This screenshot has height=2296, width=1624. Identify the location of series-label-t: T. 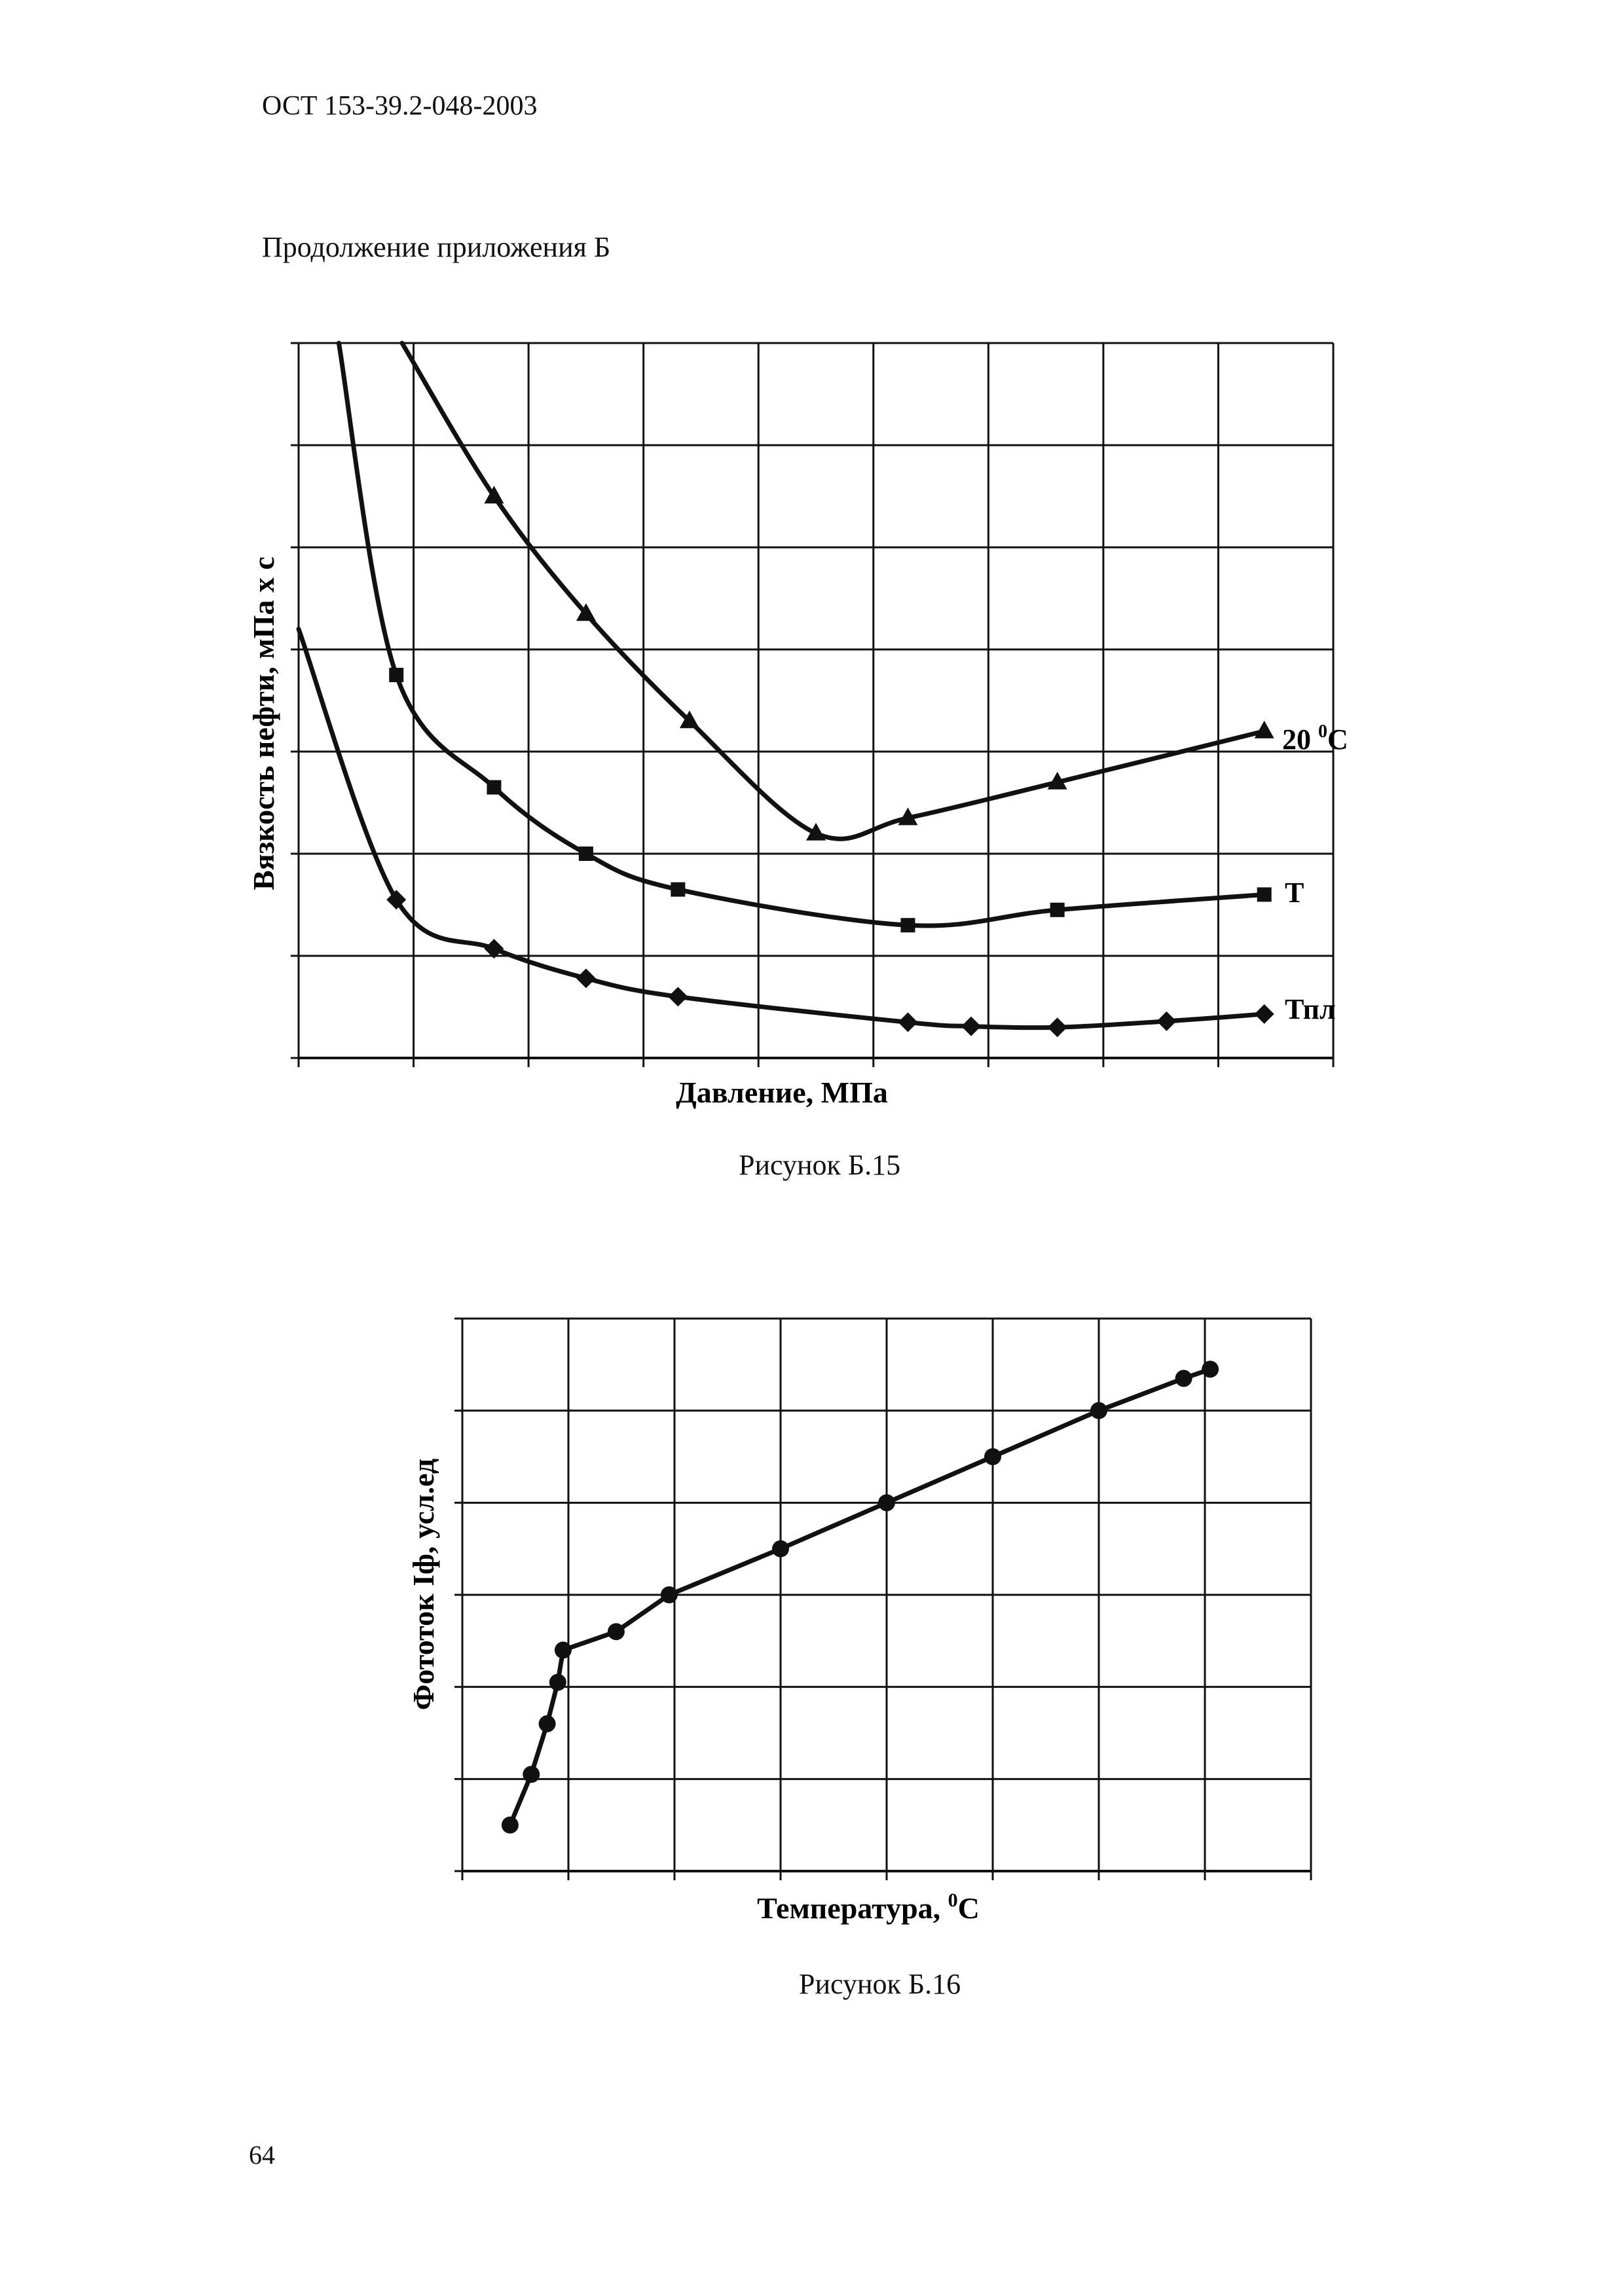
(1294, 893).